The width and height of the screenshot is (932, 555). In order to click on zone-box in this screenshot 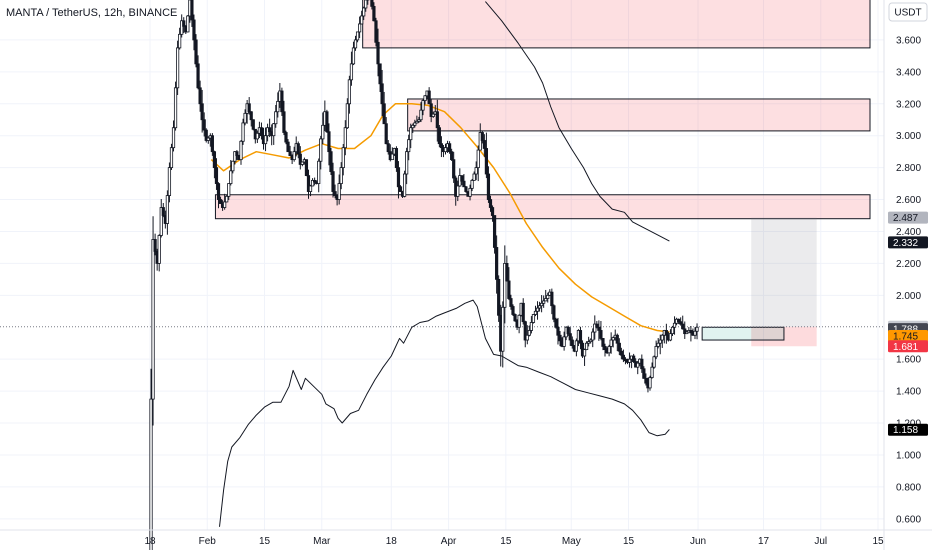, I will do `click(616, 24)`.